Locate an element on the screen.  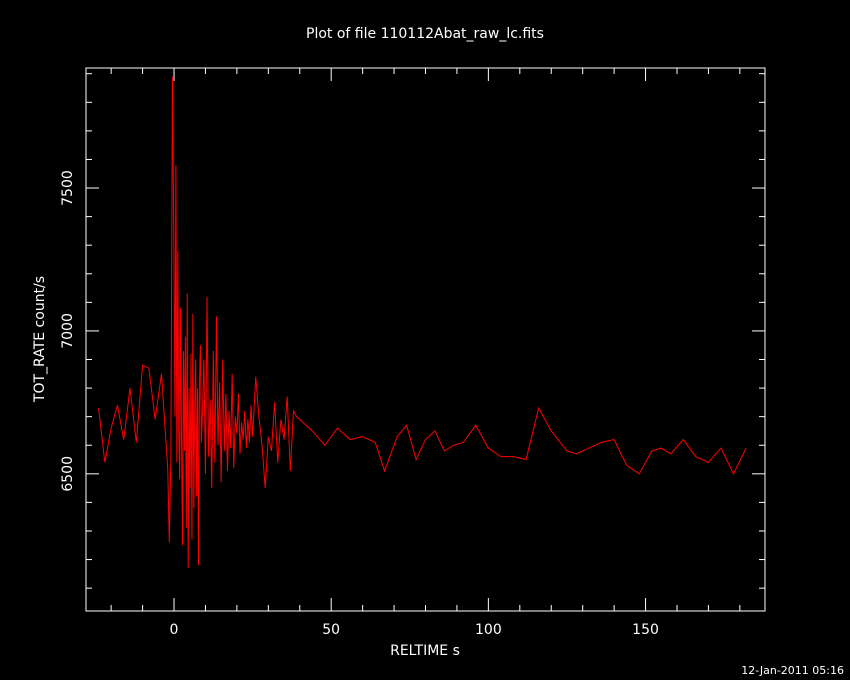
x-tick-label: 50 is located at coordinates (331, 630).